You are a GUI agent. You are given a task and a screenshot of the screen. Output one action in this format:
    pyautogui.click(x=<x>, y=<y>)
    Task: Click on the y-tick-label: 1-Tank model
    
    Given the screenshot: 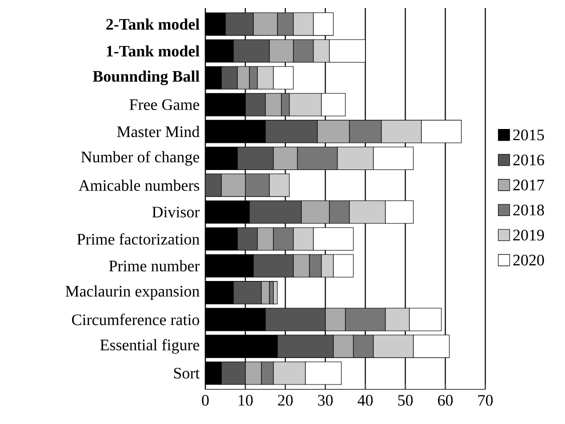 What is the action you would take?
    pyautogui.click(x=153, y=51)
    